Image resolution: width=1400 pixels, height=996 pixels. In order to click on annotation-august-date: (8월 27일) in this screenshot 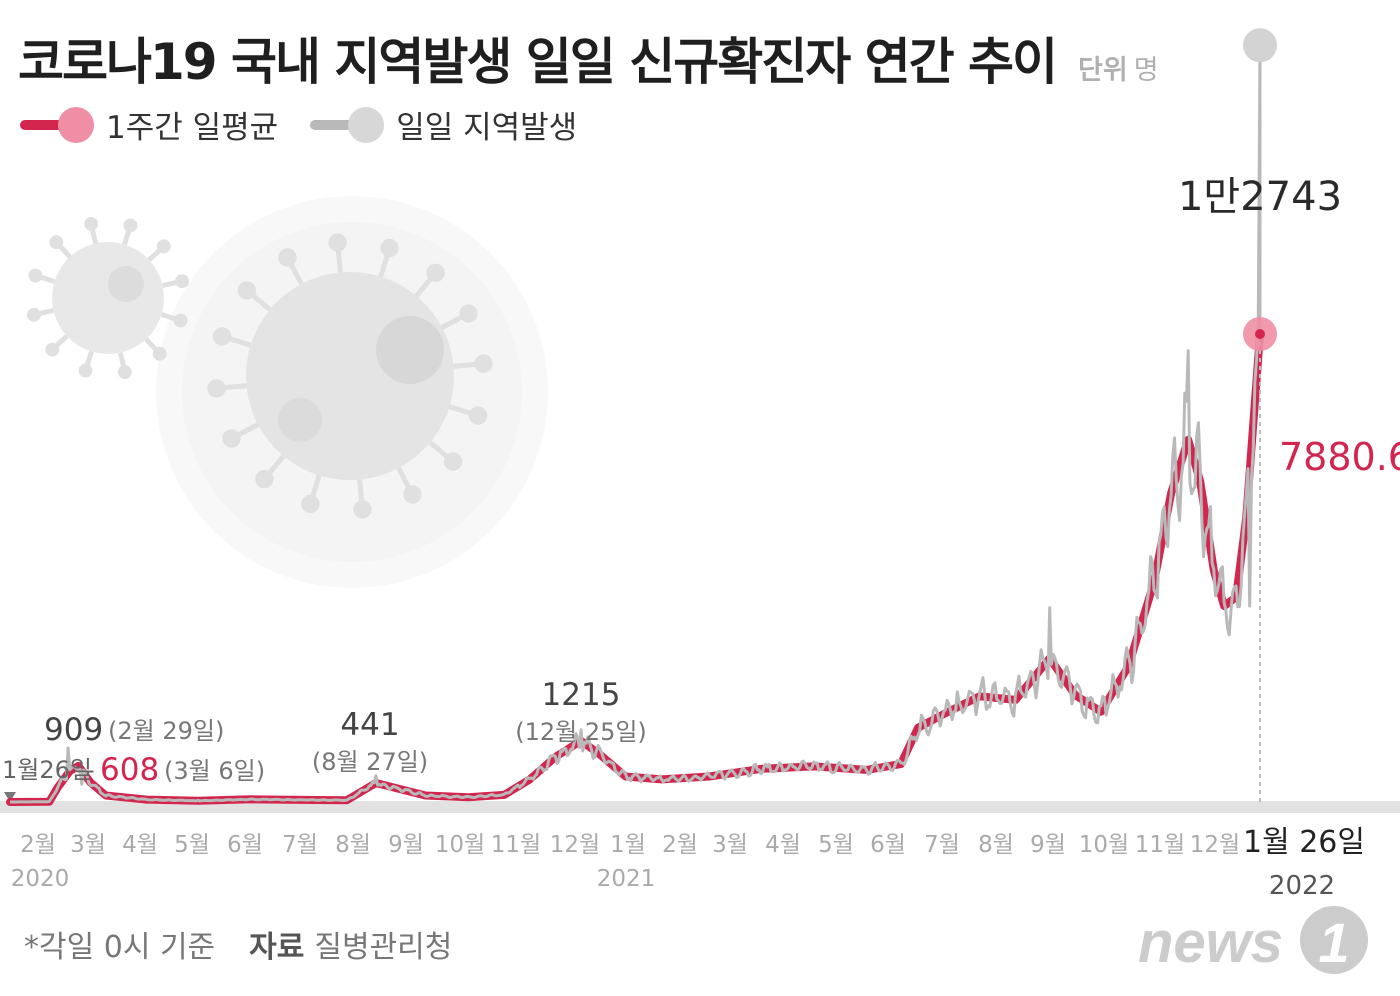, I will do `click(370, 762)`.